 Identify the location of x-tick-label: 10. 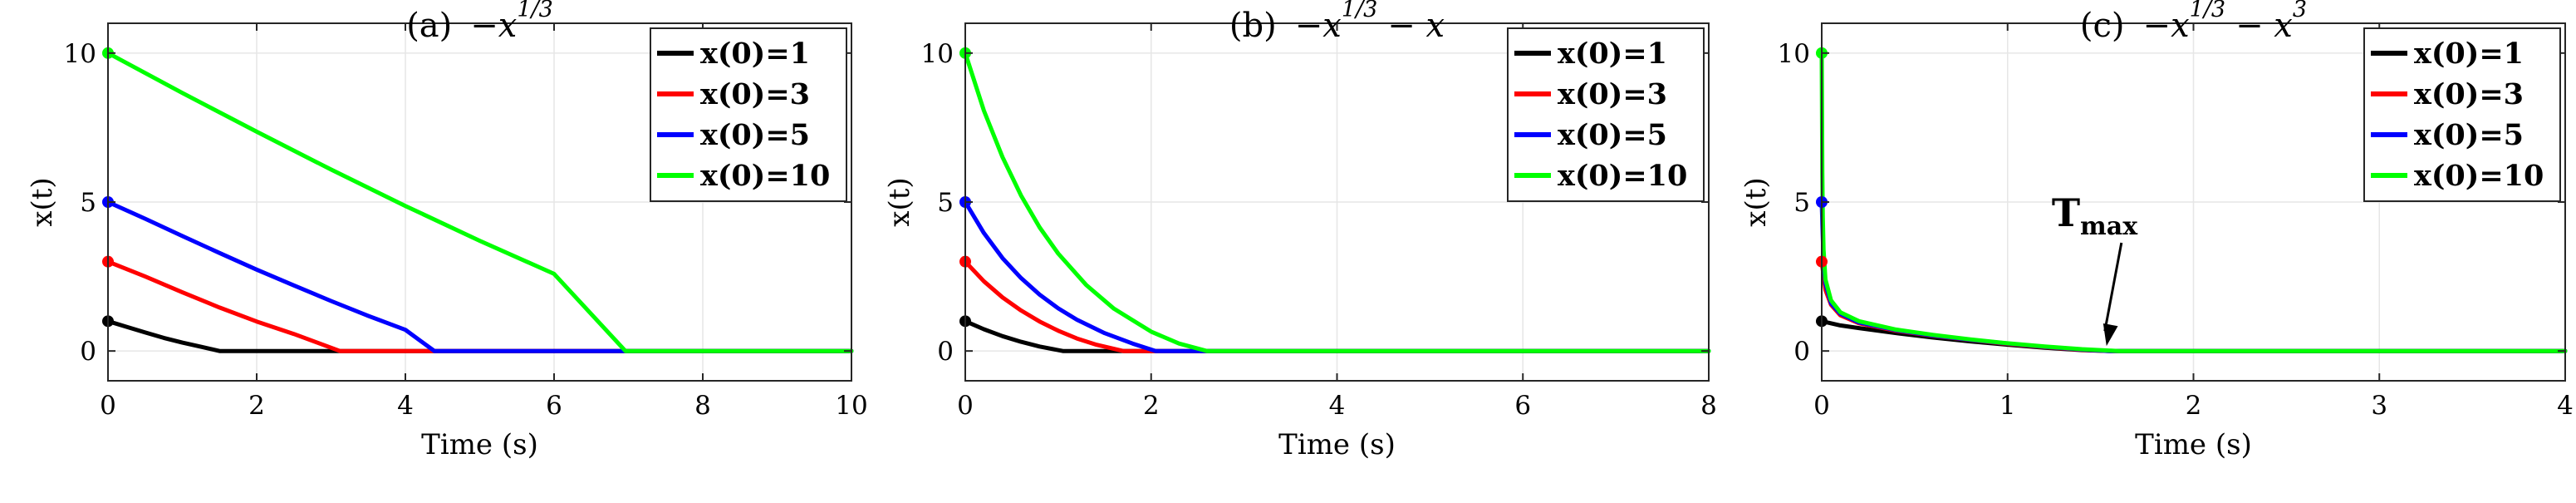
(851, 406).